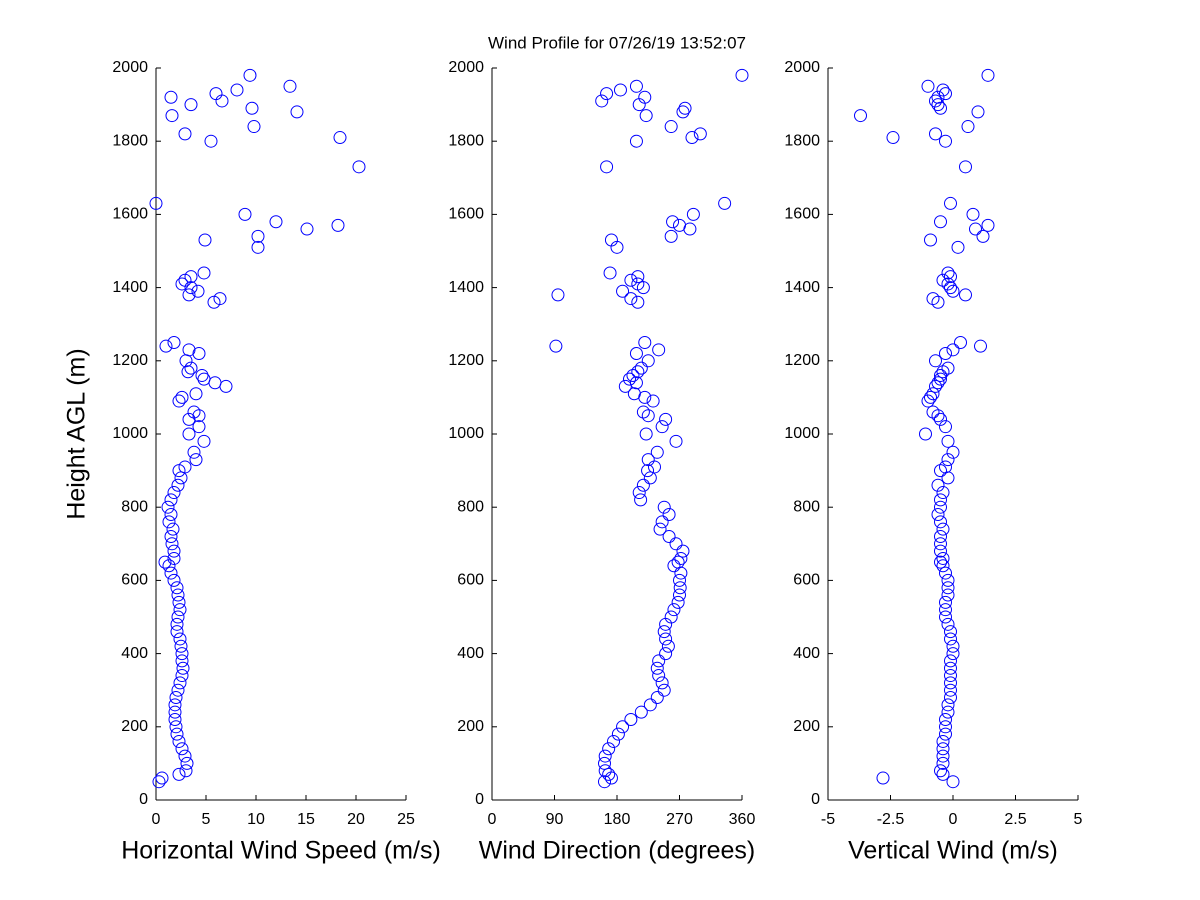 This screenshot has width=1200, height=900. Describe the element at coordinates (134, 506) in the screenshot. I see `y-tick-label: 800` at that location.